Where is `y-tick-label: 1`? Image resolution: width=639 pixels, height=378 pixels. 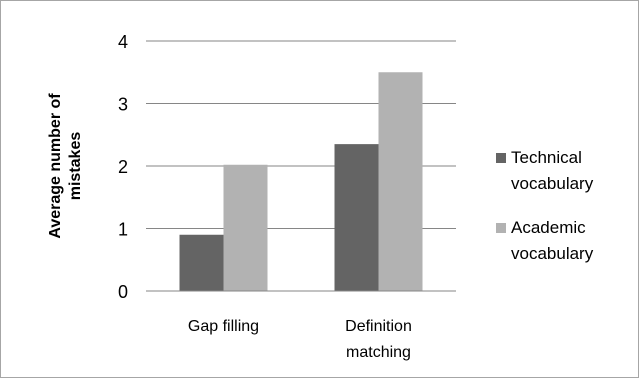
y-tick-label: 1 is located at coordinates (123, 230).